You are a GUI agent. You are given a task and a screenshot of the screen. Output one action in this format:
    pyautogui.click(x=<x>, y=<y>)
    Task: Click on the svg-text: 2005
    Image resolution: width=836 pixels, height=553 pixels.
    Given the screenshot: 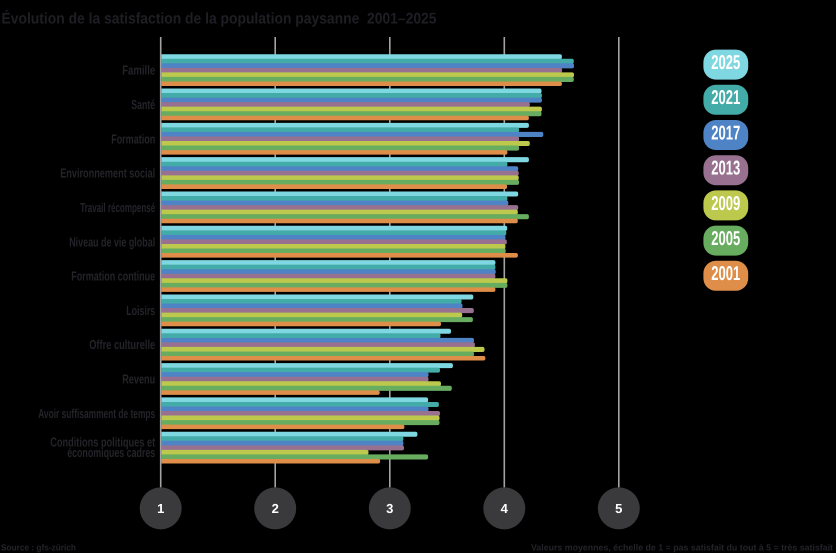 What is the action you would take?
    pyautogui.click(x=725, y=239)
    